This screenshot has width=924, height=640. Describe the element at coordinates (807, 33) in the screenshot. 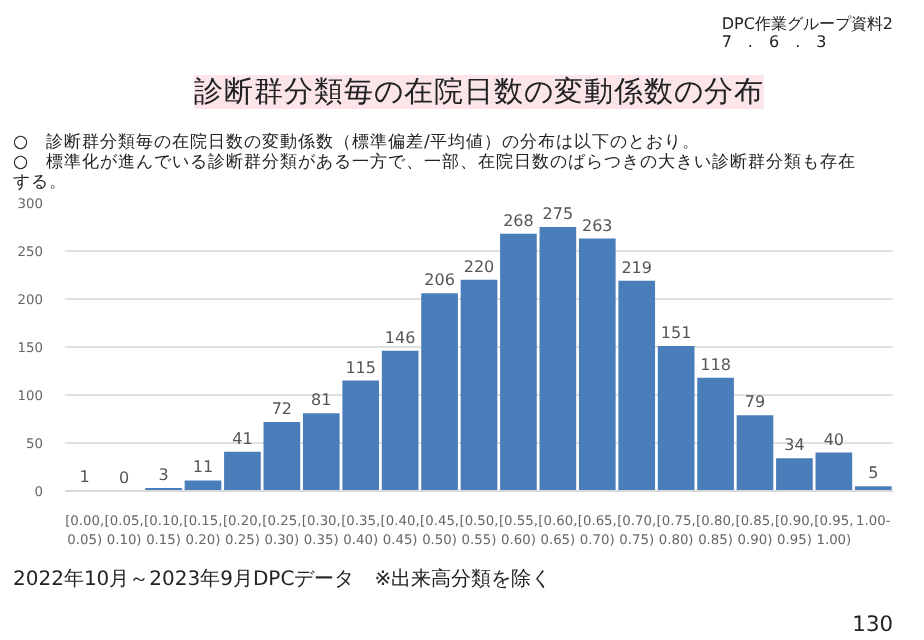

I see `text: DPC作業グループ資料2 7 . 6 . 3` at that location.